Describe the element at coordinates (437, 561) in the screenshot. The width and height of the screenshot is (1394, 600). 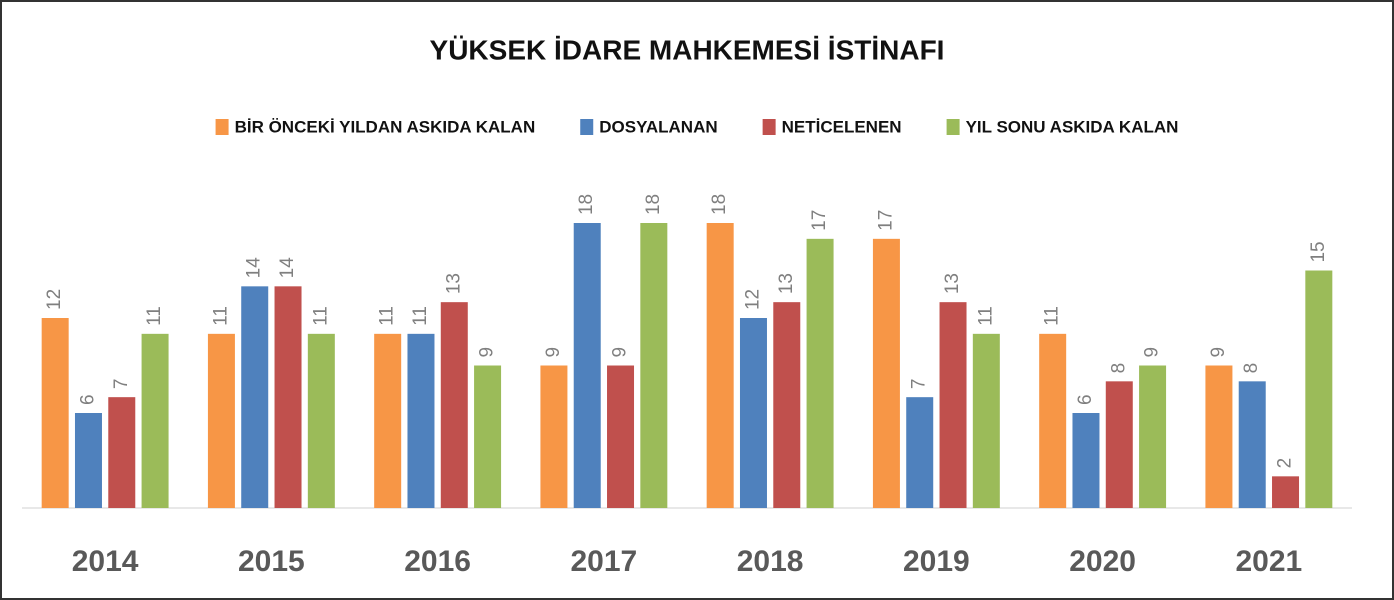
I see `x-tick-label: 2016` at that location.